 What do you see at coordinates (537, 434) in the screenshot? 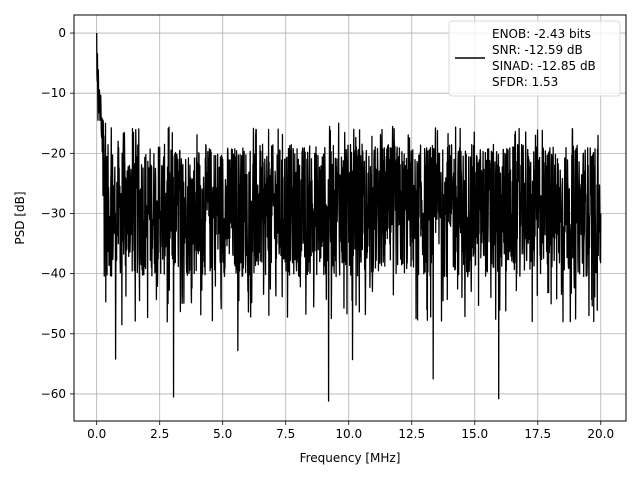
I see `x-tick-label: 17.5` at bounding box center [537, 434].